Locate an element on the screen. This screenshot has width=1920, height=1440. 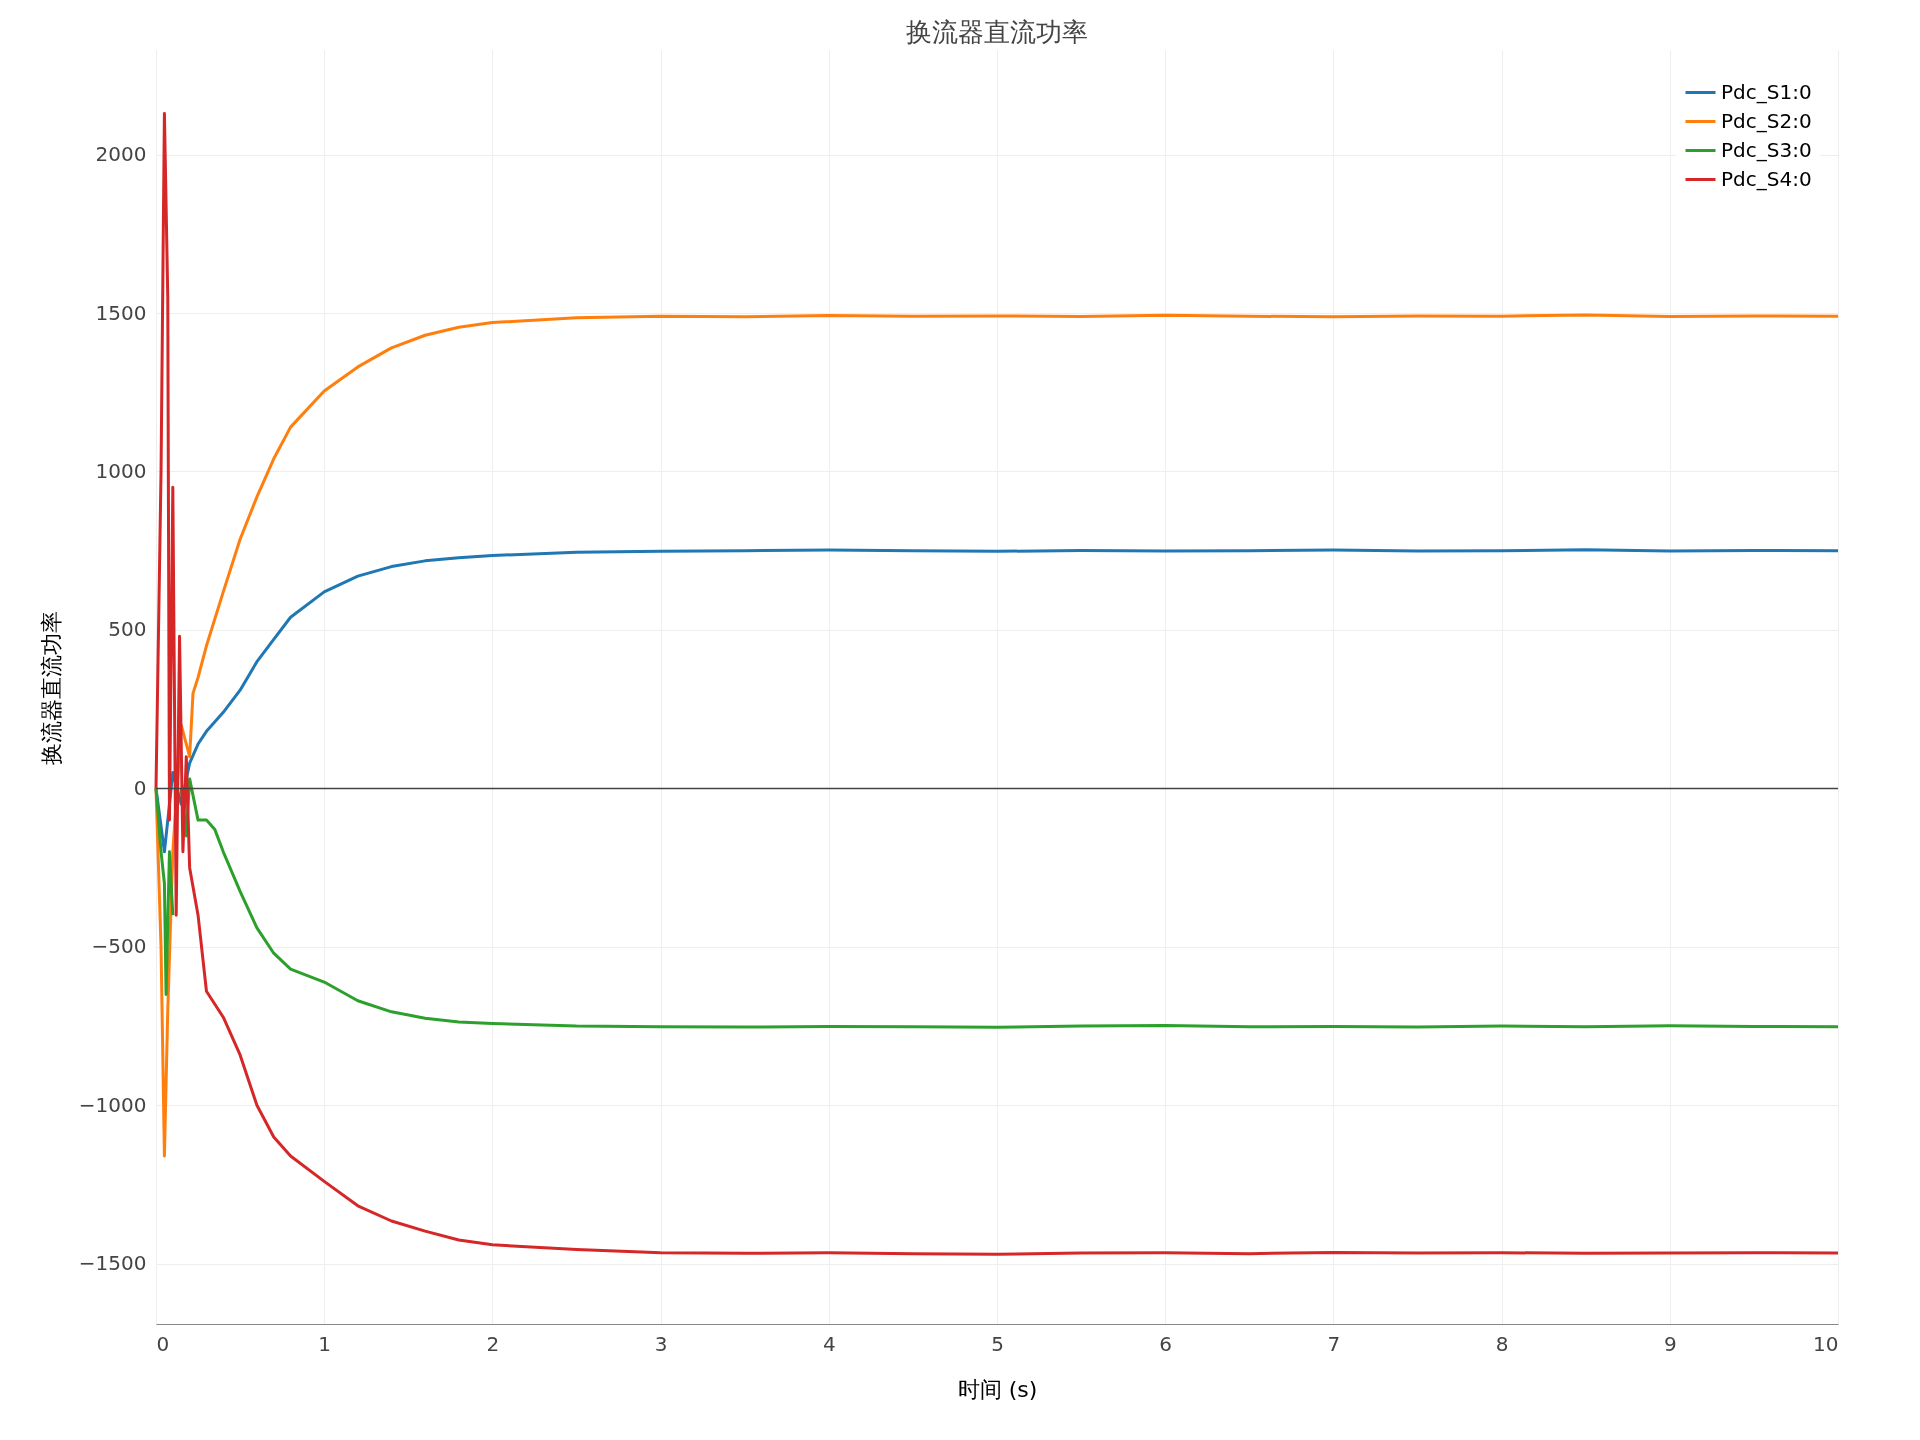
legend-label: Pdc_S3:0 is located at coordinates (1766, 149).